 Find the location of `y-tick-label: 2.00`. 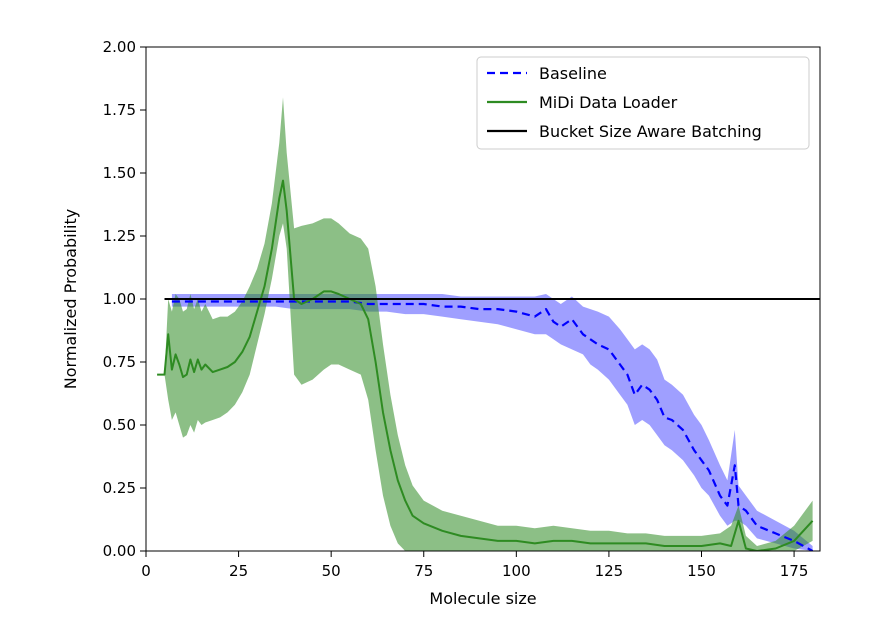

y-tick-label: 2.00 is located at coordinates (119, 47).